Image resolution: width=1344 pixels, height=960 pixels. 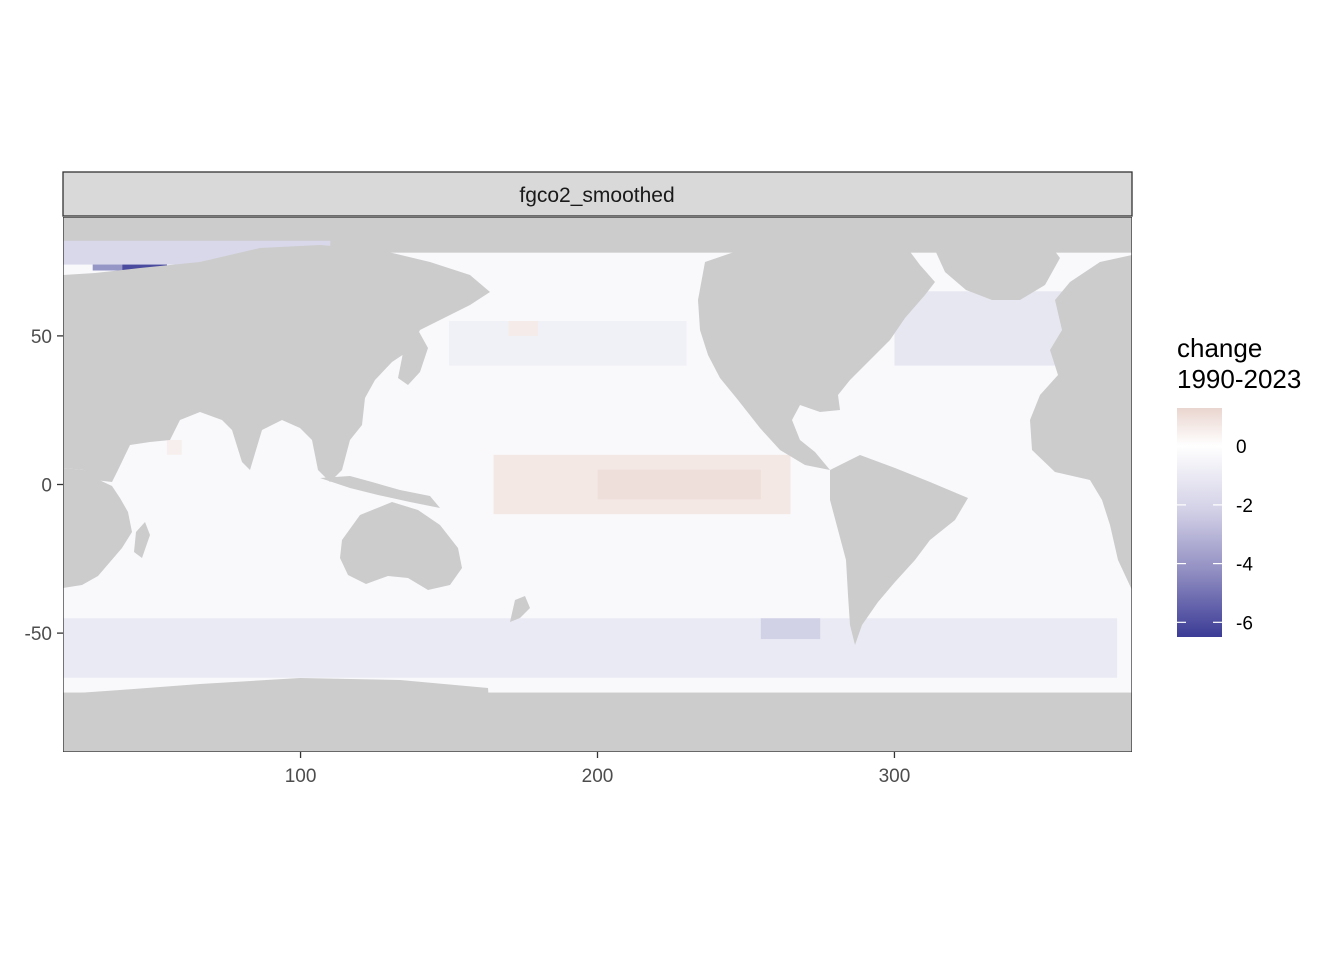 I want to click on africa-landmass, so click(x=97, y=528).